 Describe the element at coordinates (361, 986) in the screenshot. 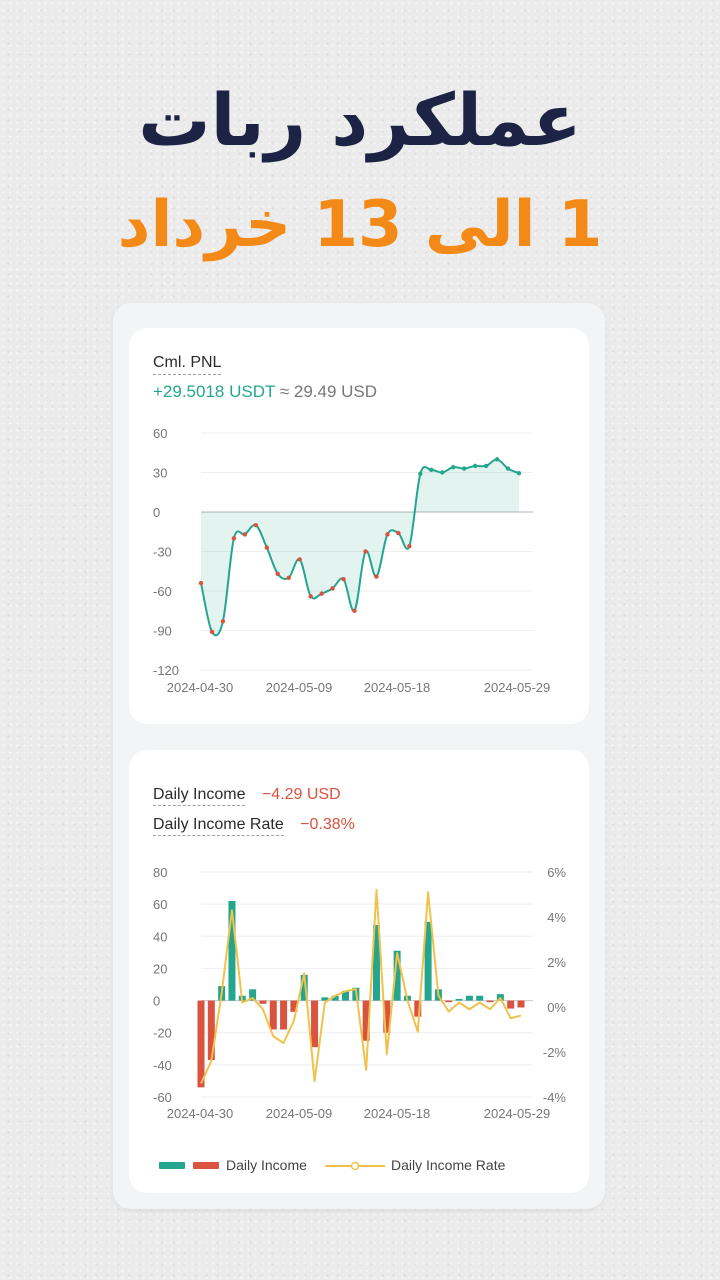

I see `rate-line` at that location.